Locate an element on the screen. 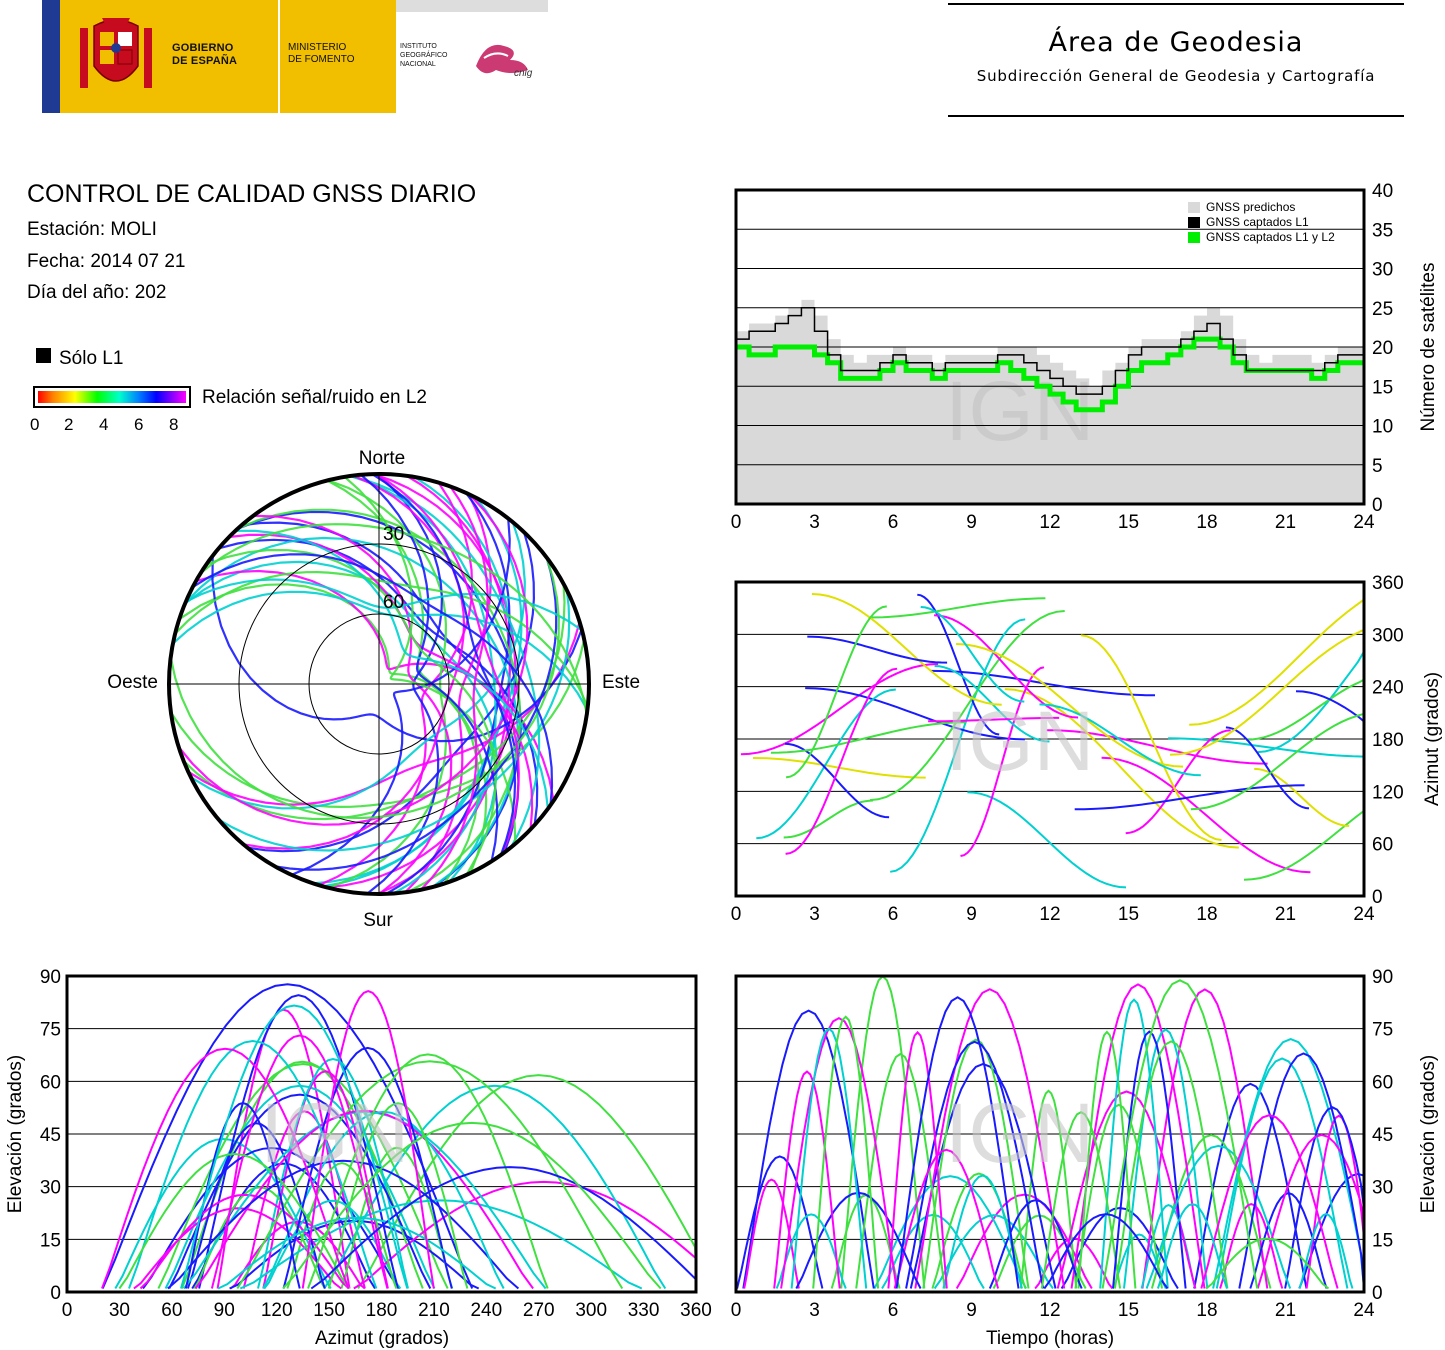 Image resolution: width=1445 pixels, height=1350 pixels. gobierno-text: GOBIERNO DE ESPAÑA is located at coordinates (205, 54).